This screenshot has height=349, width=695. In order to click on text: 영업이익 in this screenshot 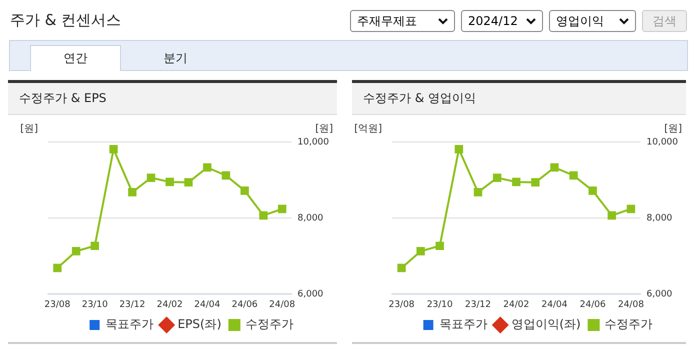, I will do `click(580, 21)`.